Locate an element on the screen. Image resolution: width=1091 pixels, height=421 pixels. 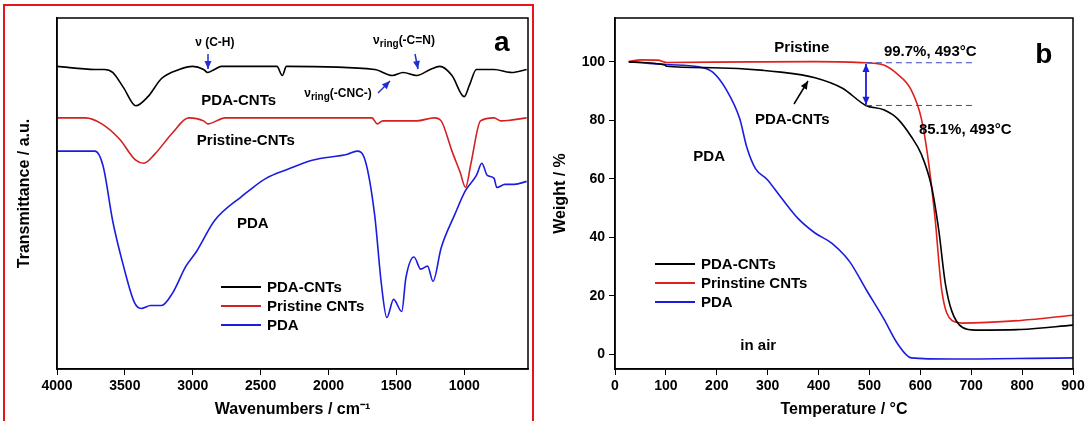
x-tick-label: 0 is located at coordinates (615, 385).